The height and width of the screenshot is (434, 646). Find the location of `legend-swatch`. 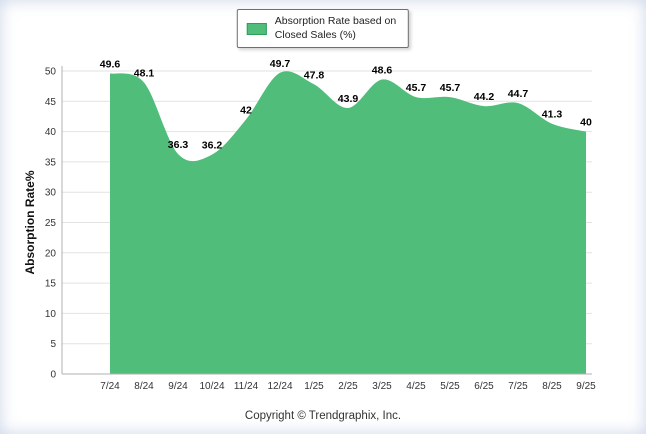

legend-swatch is located at coordinates (256, 28).